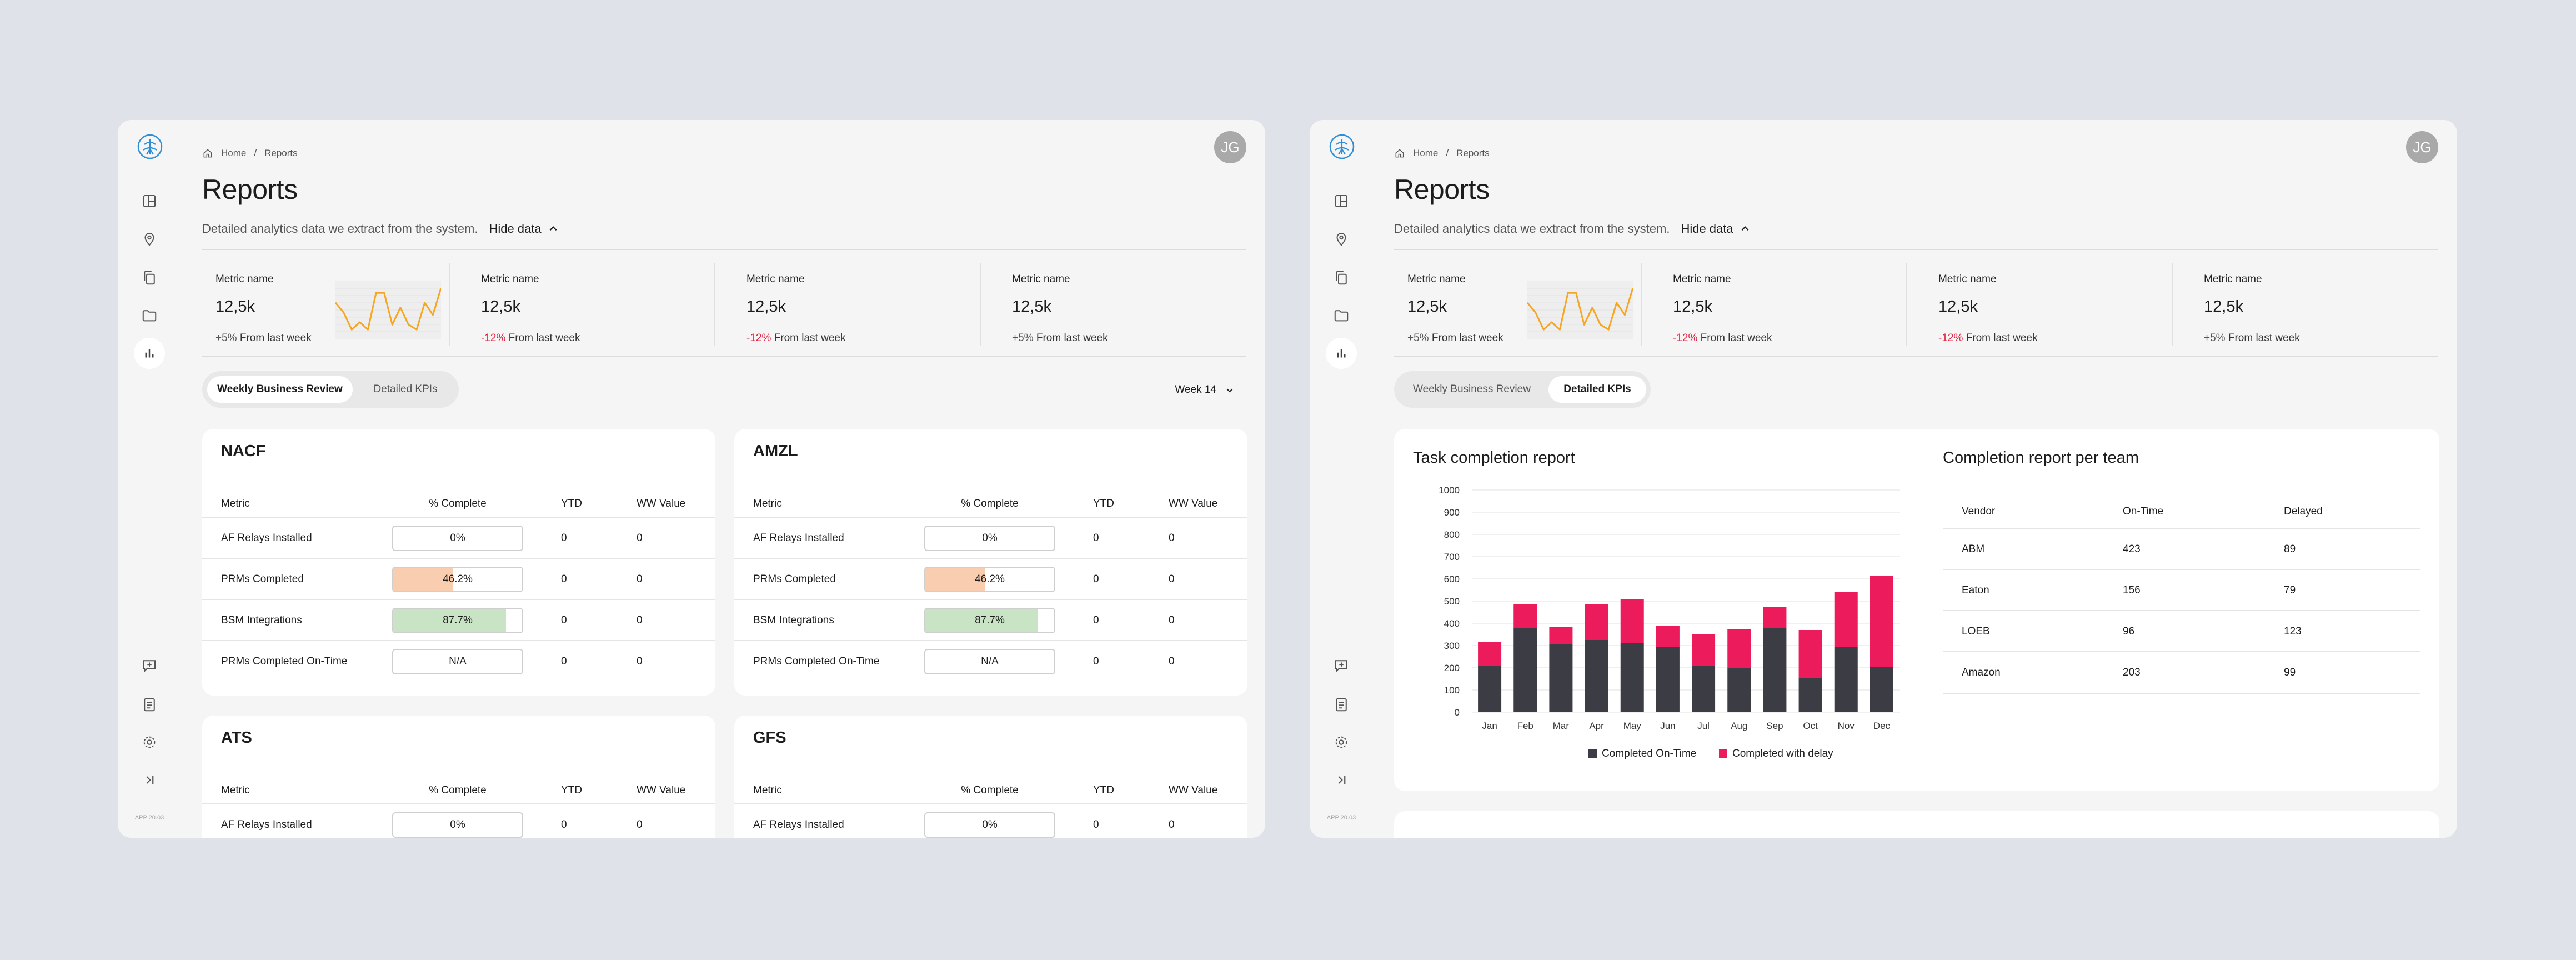 Image resolution: width=2576 pixels, height=960 pixels. Describe the element at coordinates (1341, 817) in the screenshot. I see `app-version: APP 20.03` at that location.